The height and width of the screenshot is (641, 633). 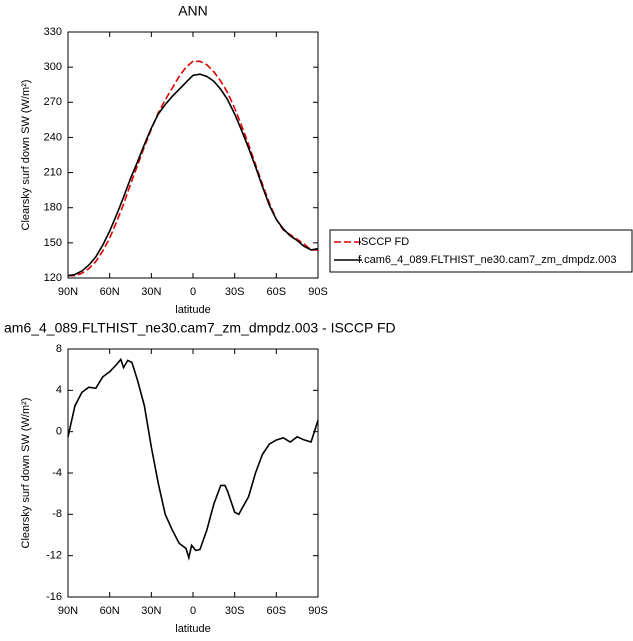 What do you see at coordinates (383, 242) in the screenshot?
I see `legend-label: ISCCP FD` at bounding box center [383, 242].